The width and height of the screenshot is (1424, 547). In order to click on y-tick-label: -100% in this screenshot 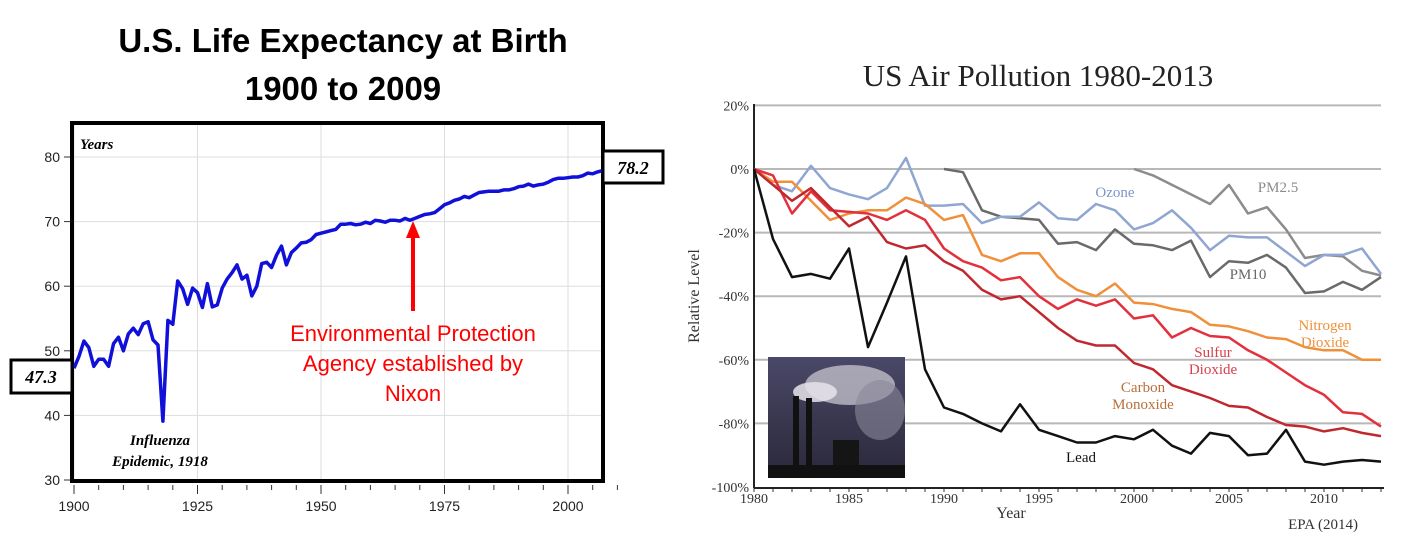, I will do `click(731, 488)`.